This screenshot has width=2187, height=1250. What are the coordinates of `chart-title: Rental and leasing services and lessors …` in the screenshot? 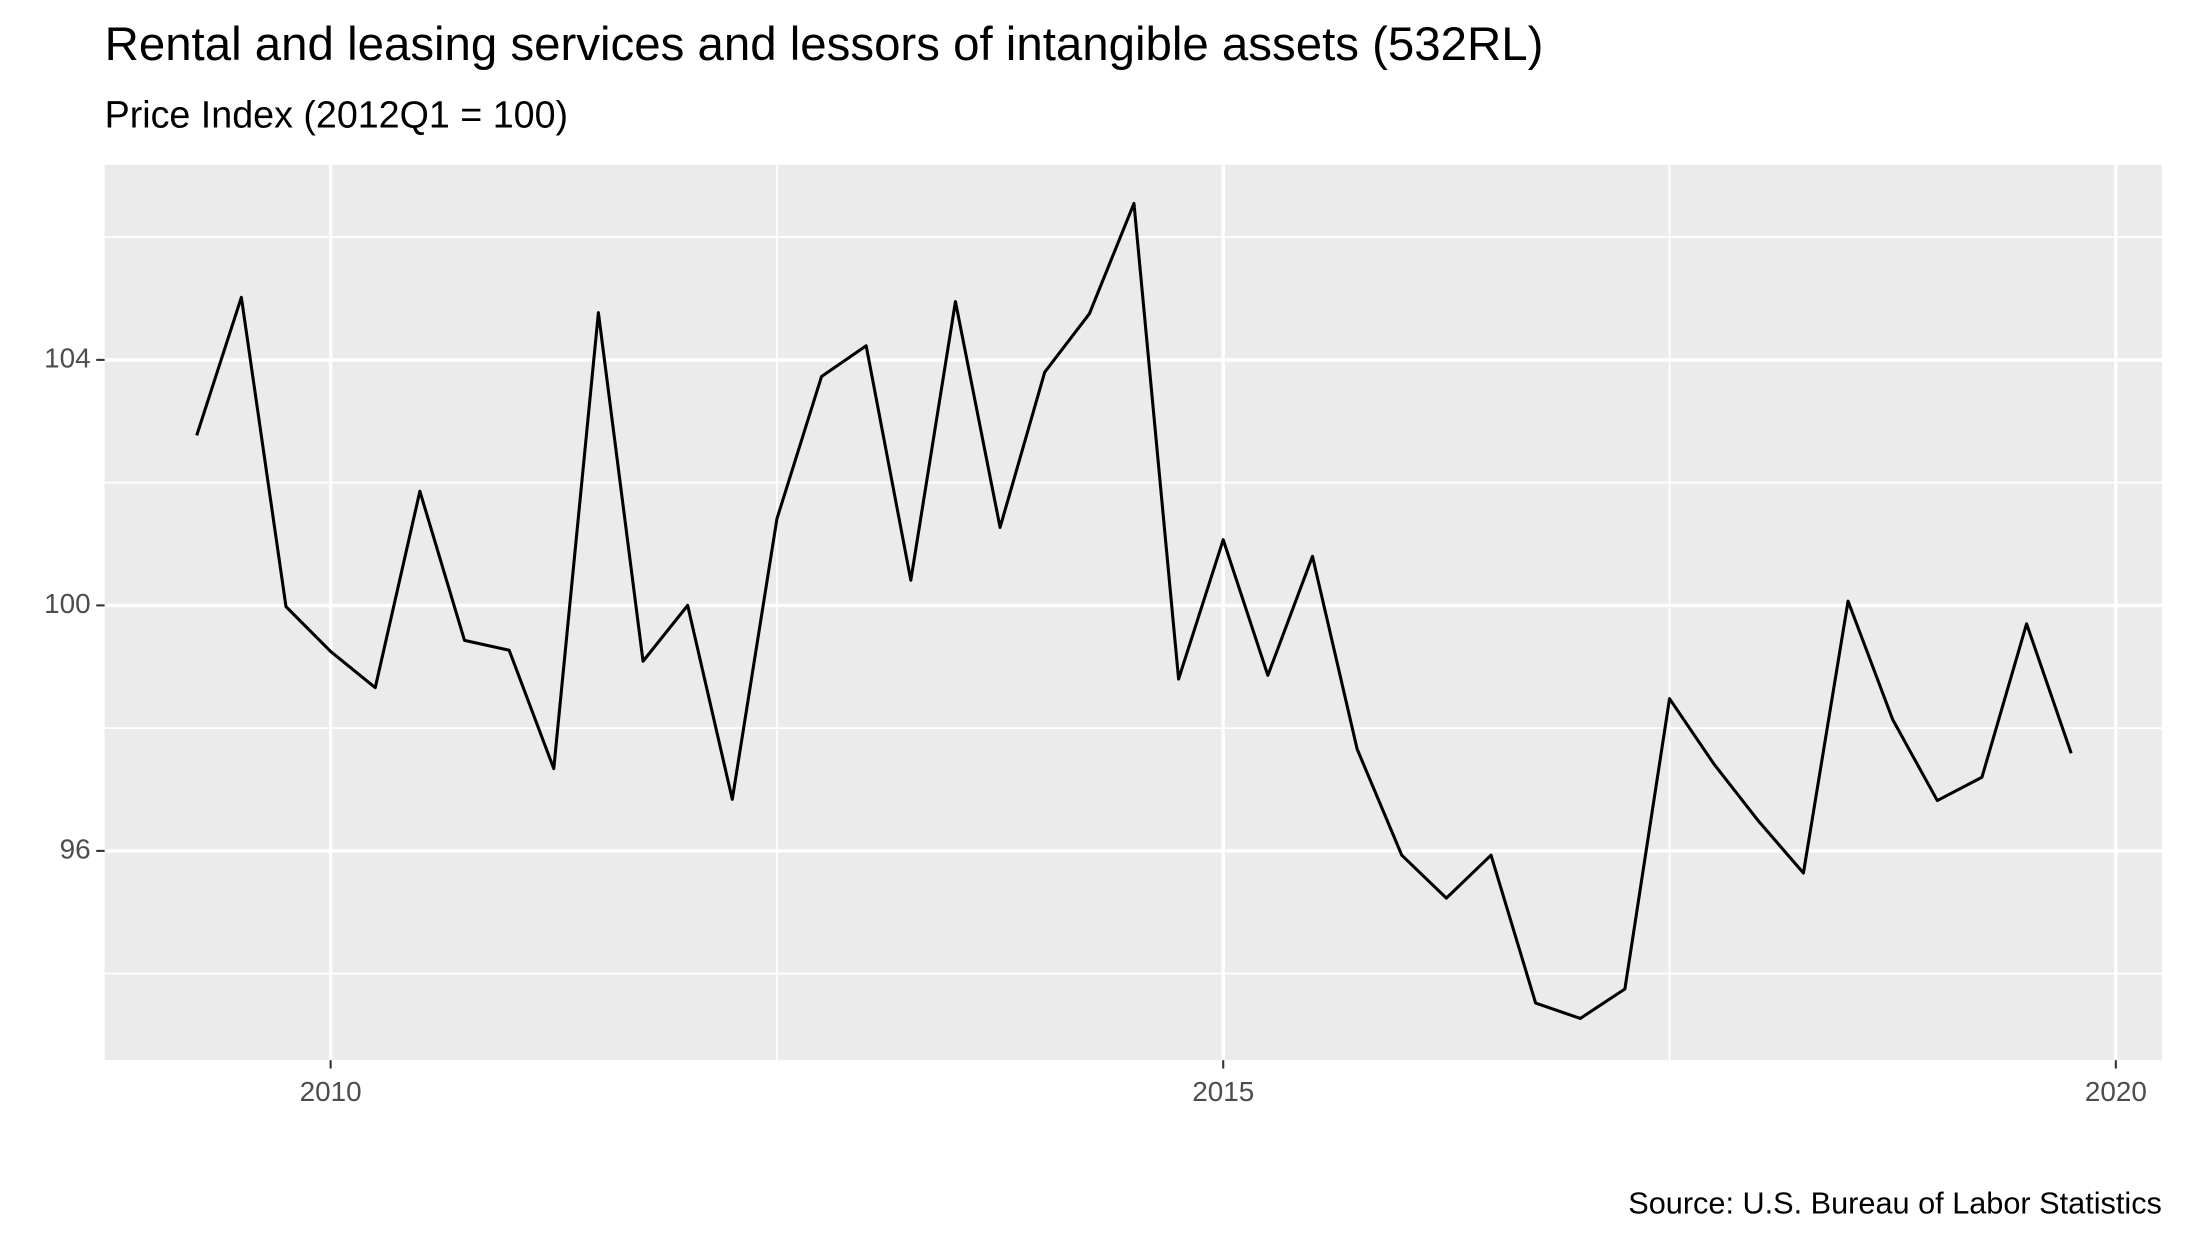 It's located at (824, 44).